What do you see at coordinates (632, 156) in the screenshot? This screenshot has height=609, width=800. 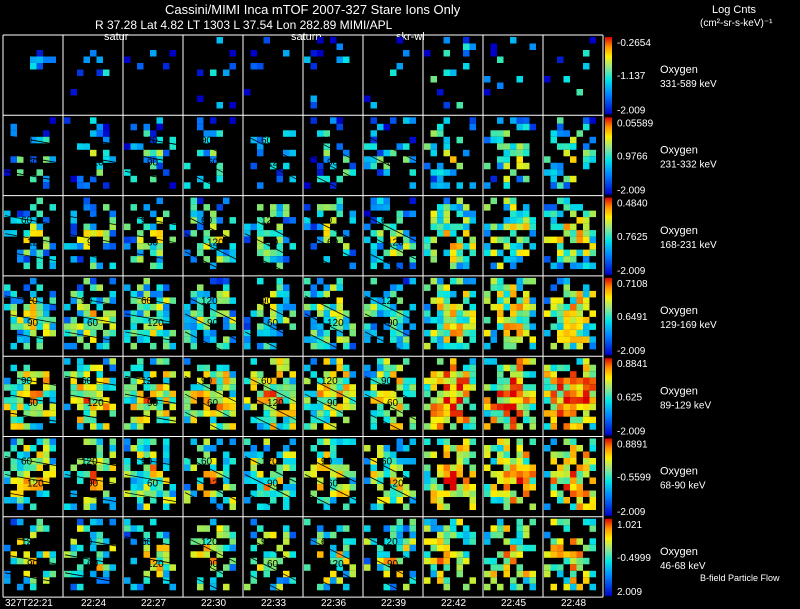 I see `colorbar-mid-label: 0.9766` at bounding box center [632, 156].